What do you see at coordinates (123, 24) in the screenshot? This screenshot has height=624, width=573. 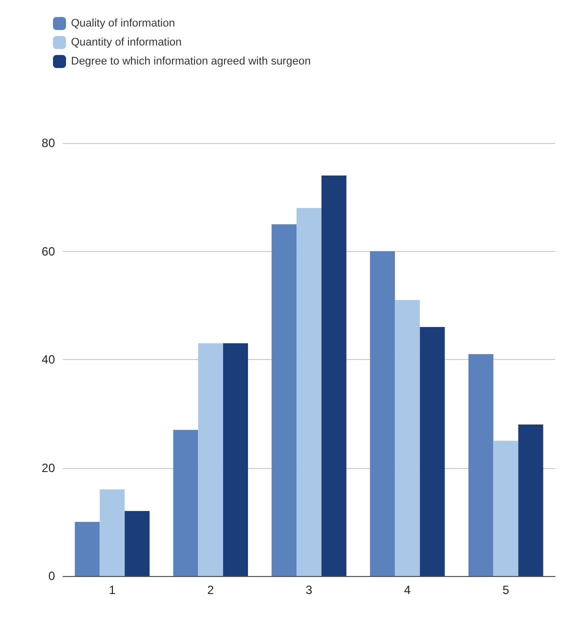 I see `legend-label: Quality of information` at bounding box center [123, 24].